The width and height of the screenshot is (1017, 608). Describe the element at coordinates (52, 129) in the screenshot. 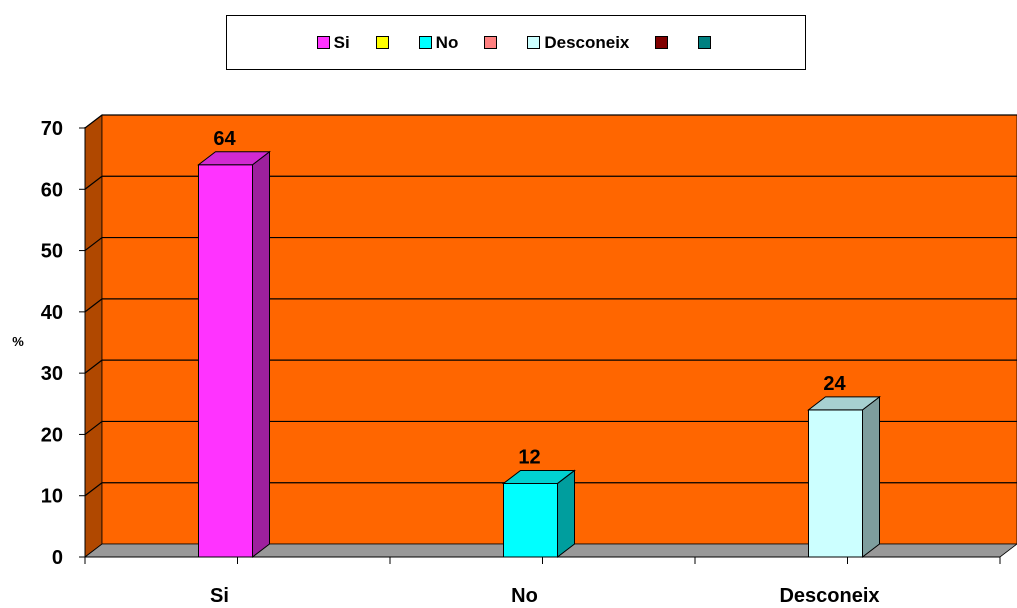

I see `y-tick-label: 70` at that location.